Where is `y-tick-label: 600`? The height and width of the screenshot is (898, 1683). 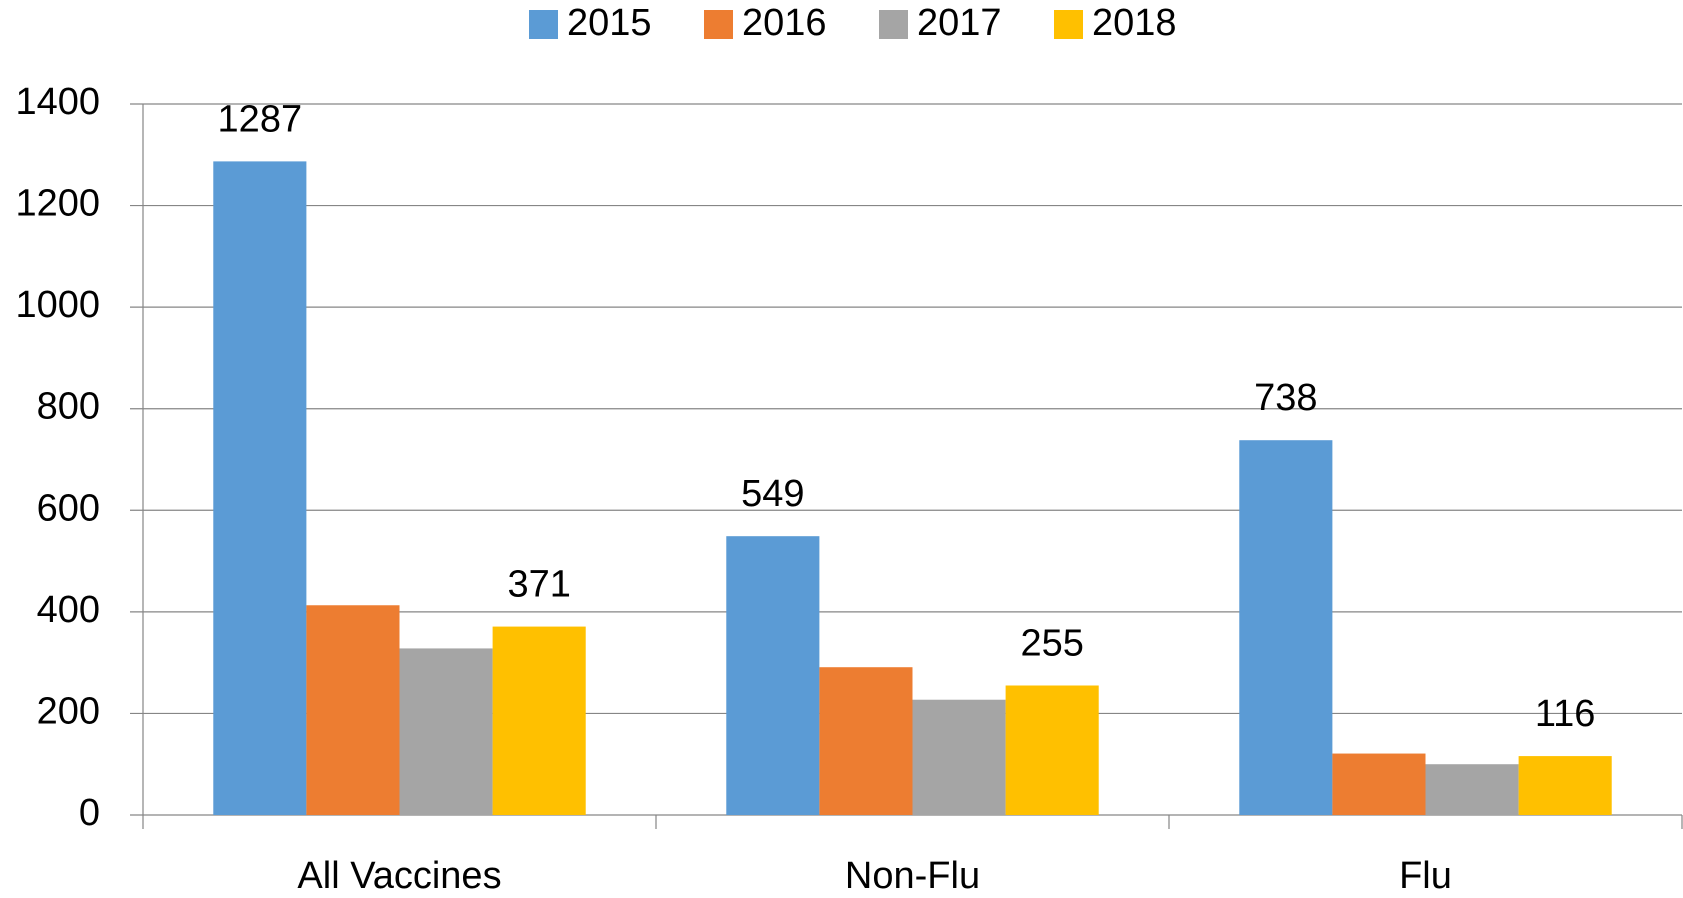 y-tick-label: 600 is located at coordinates (68, 508).